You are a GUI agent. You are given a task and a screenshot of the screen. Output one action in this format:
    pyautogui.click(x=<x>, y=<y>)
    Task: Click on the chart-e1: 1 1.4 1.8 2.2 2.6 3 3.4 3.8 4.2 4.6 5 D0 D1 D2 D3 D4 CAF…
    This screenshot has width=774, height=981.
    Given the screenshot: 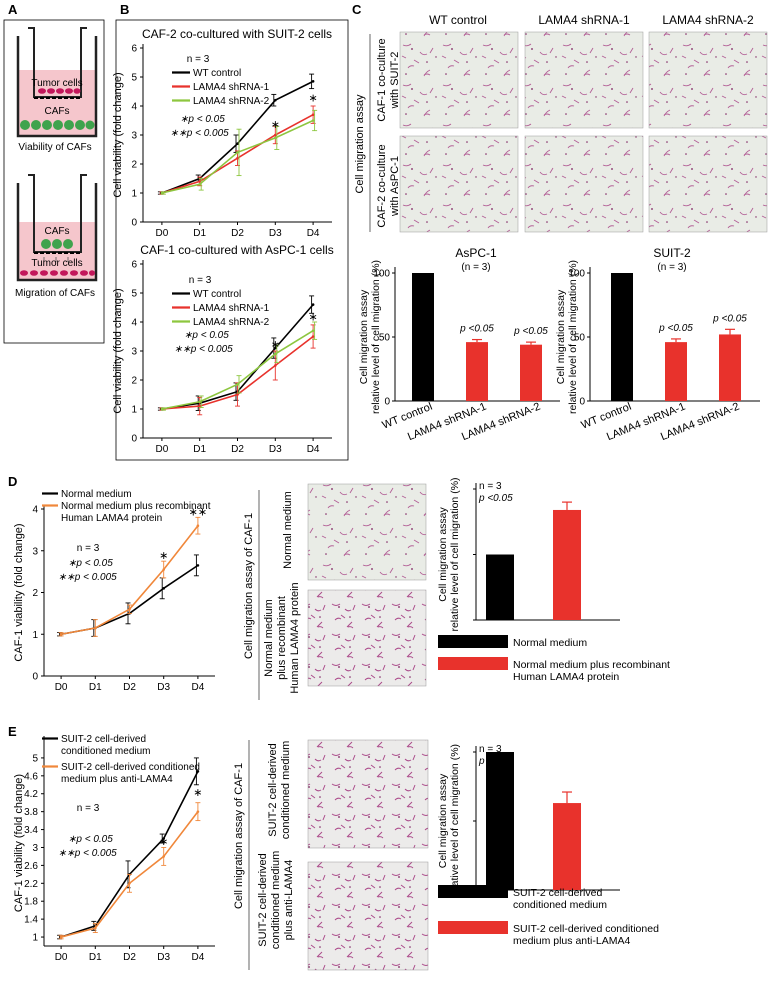 What is the action you would take?
    pyautogui.click(x=114, y=848)
    